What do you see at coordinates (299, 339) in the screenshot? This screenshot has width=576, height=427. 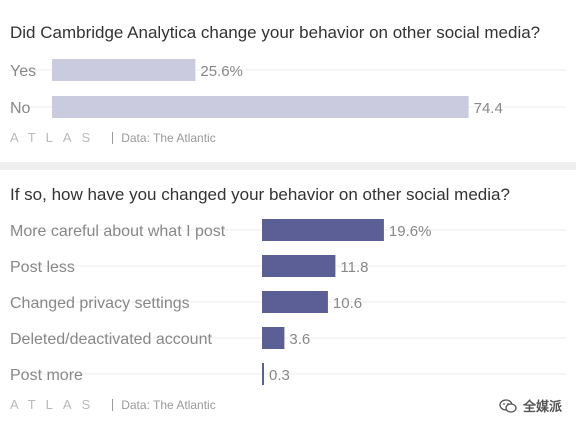 I see `value-label: 3.6` at bounding box center [299, 339].